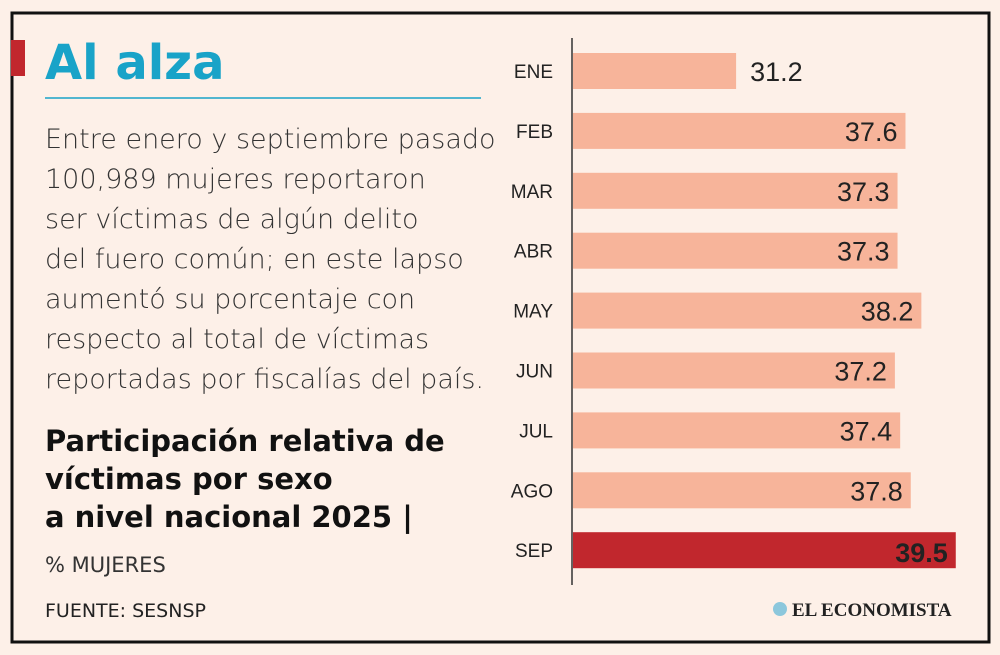 The width and height of the screenshot is (1000, 655). Describe the element at coordinates (533, 312) in the screenshot. I see `category-label: MAY` at that location.